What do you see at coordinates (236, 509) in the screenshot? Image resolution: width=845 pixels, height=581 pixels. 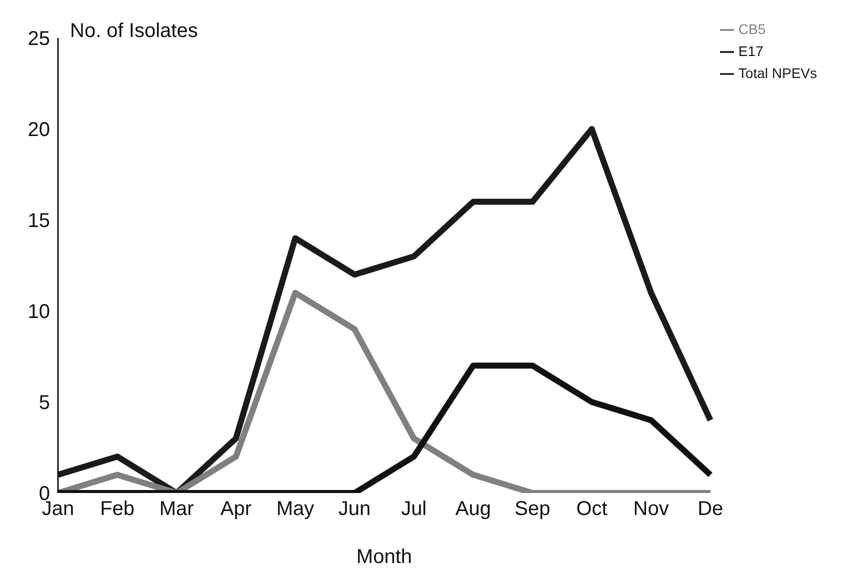 I see `x-tick-label: Apr` at bounding box center [236, 509].